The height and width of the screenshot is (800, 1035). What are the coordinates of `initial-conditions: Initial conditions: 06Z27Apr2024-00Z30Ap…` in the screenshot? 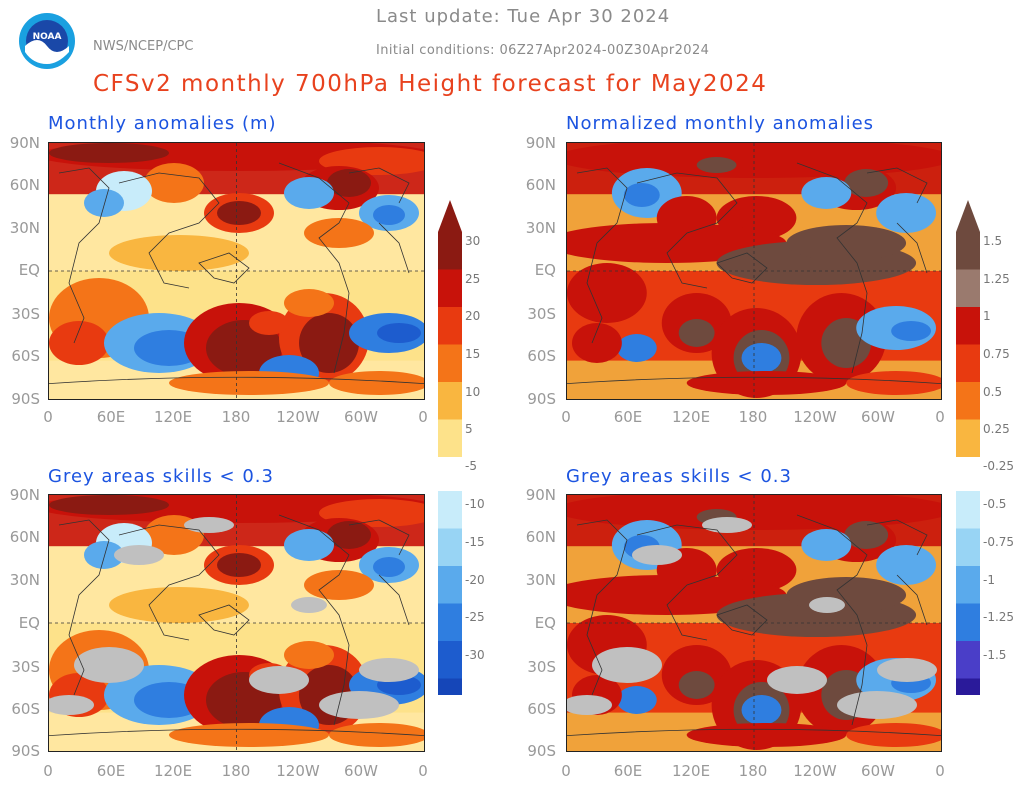 It's located at (543, 50).